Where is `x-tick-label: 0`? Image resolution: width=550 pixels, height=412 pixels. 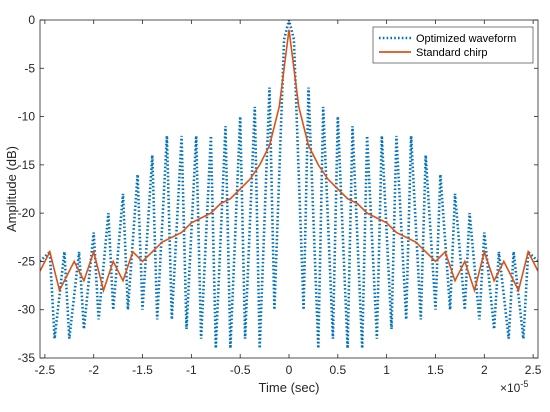
x-tick-label: 0 is located at coordinates (289, 370).